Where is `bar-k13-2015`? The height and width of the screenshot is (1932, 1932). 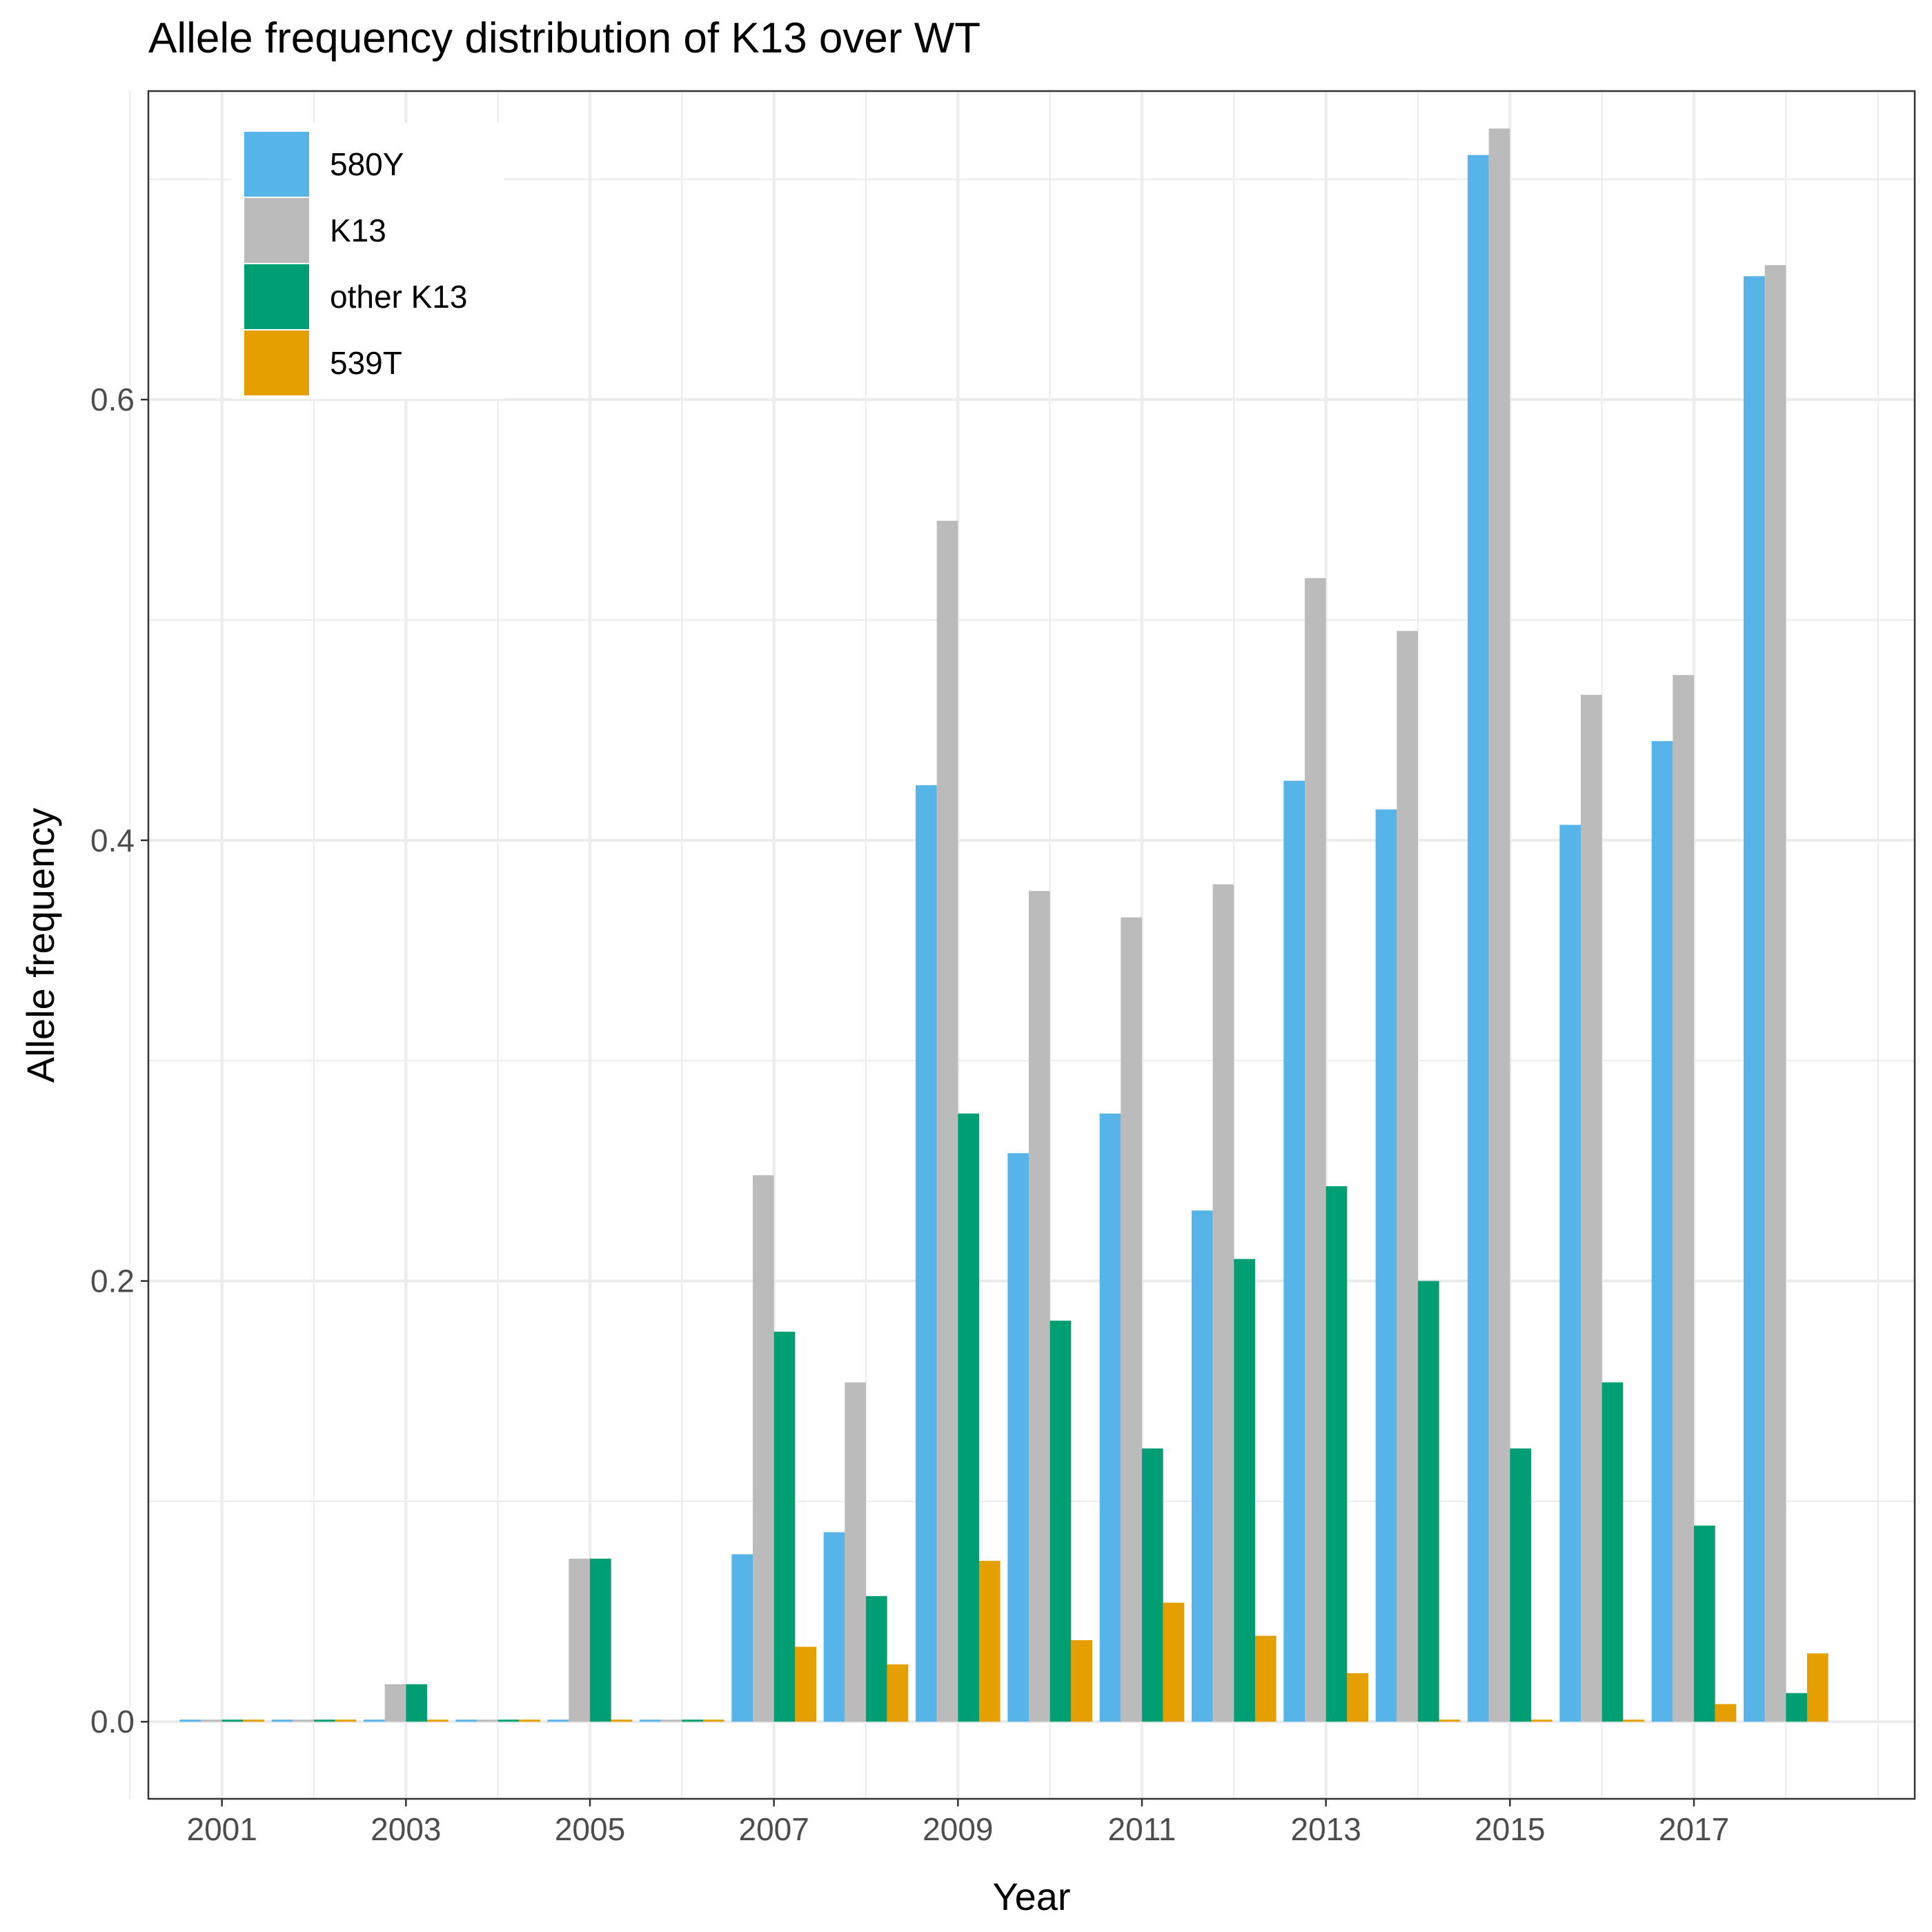 bar-k13-2015 is located at coordinates (1499, 925).